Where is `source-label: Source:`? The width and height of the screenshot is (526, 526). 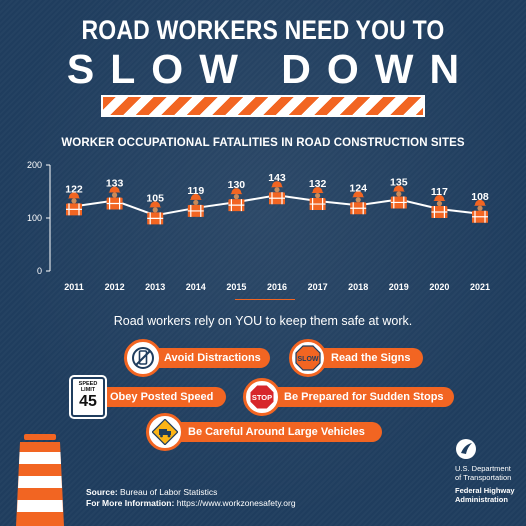
source-label: Source: is located at coordinates (102, 492).